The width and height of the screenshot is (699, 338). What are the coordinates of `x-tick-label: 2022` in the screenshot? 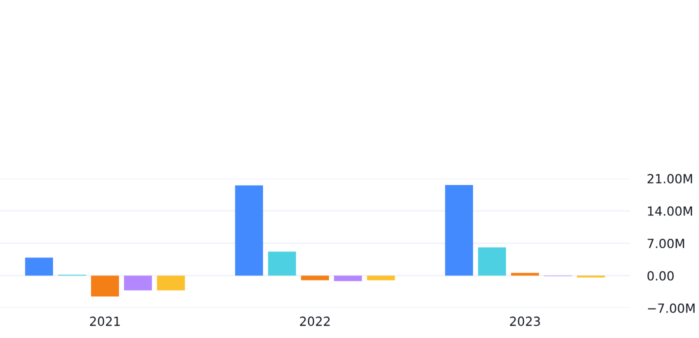 It's located at (315, 321).